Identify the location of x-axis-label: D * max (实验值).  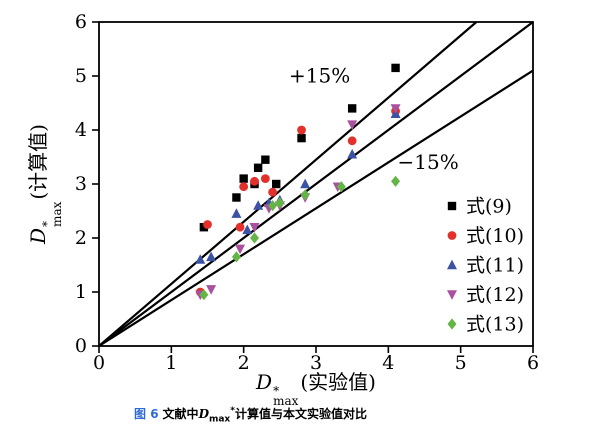
(316, 388).